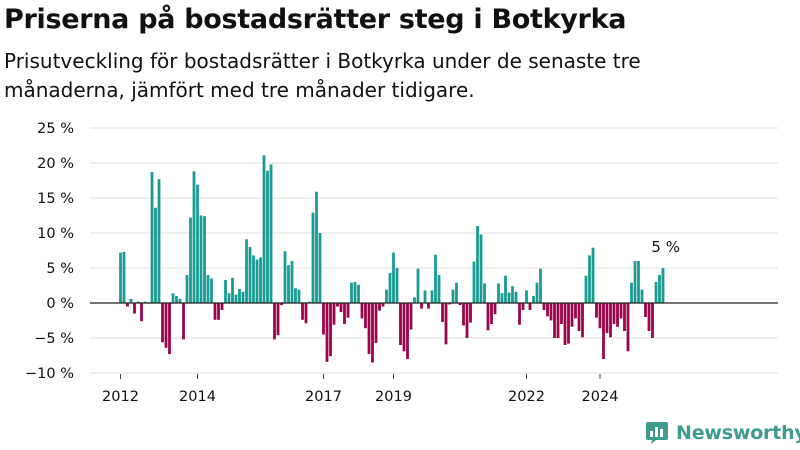 Image resolution: width=800 pixels, height=450 pixels. Describe the element at coordinates (657, 433) in the screenshot. I see `newsworthy-logo-icon` at that location.